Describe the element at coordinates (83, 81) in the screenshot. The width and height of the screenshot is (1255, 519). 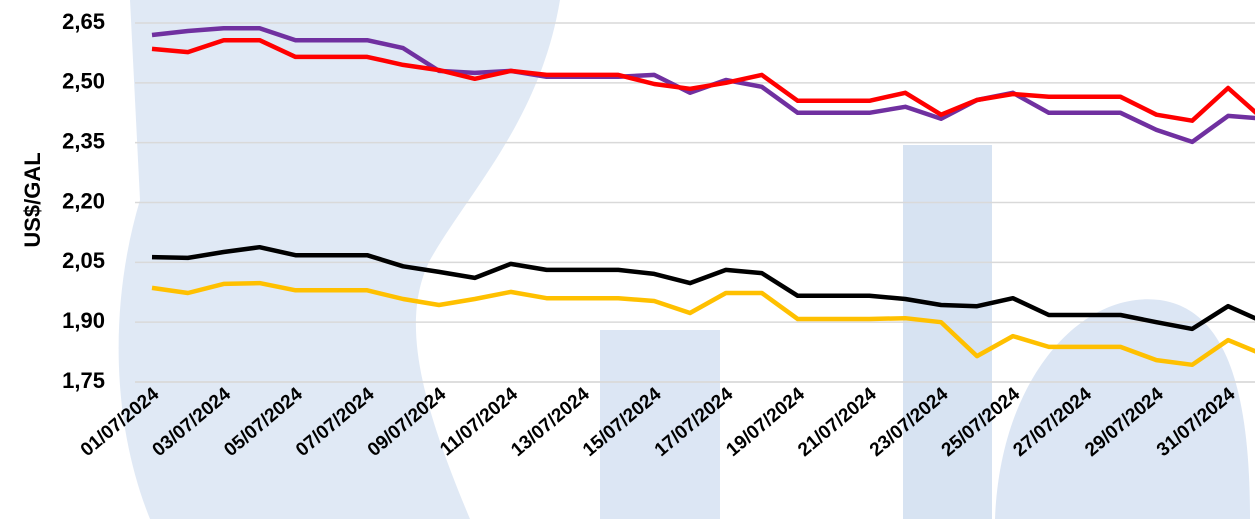
I see `y-tick-label: 2,50` at that location.